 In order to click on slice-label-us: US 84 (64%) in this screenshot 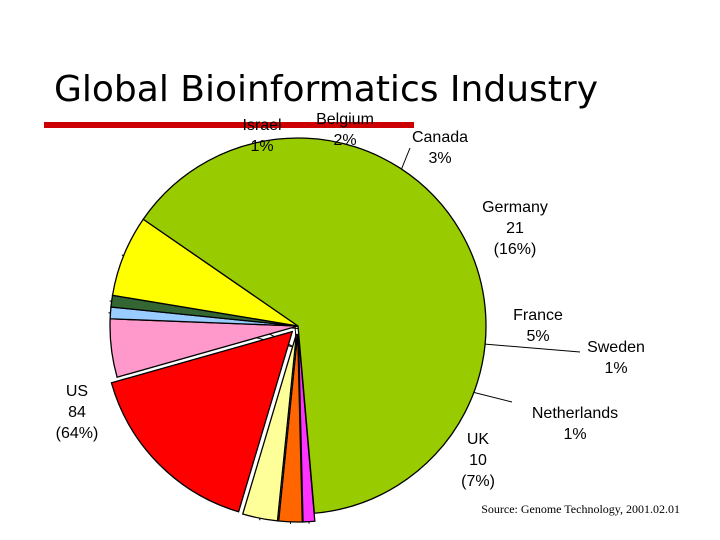, I will do `click(77, 412)`.